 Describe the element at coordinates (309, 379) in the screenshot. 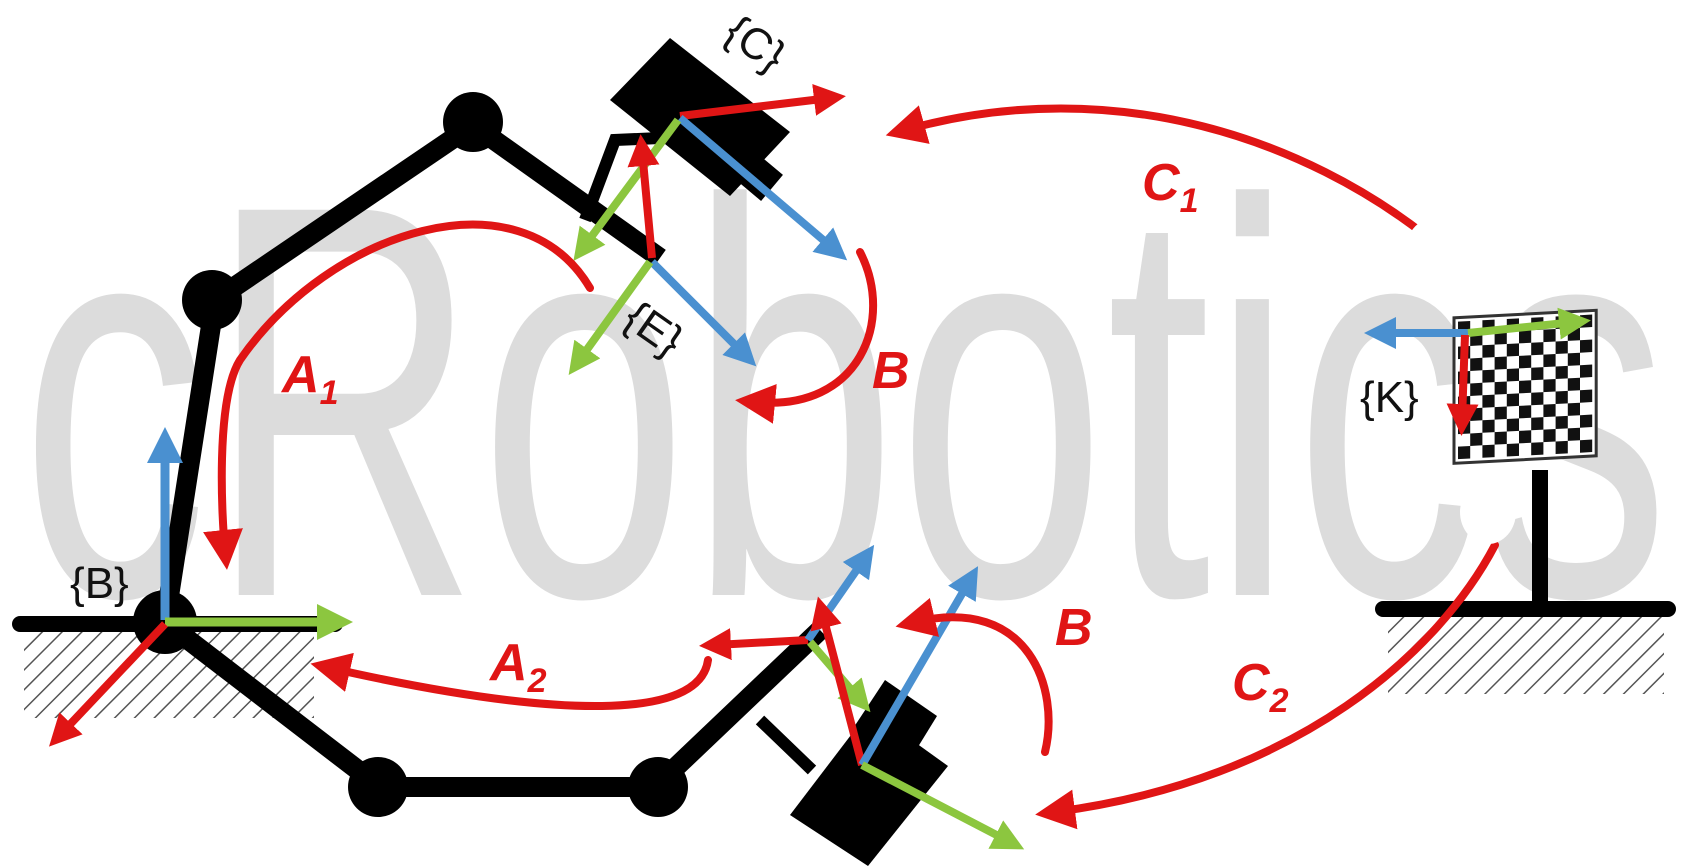

I see `label-a1: A1` at that location.